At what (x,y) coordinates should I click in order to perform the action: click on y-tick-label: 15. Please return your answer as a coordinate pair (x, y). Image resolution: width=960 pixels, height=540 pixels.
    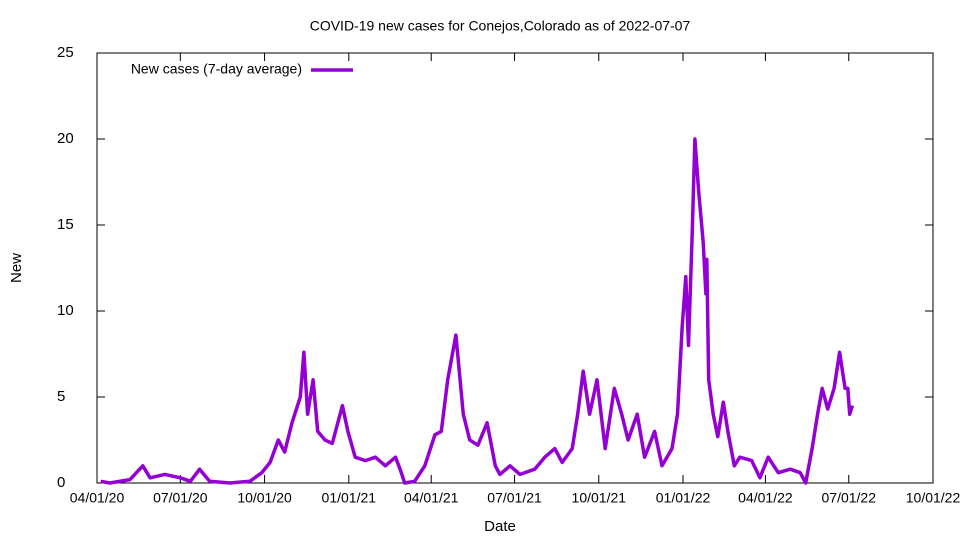
    Looking at the image, I should click on (65, 224).